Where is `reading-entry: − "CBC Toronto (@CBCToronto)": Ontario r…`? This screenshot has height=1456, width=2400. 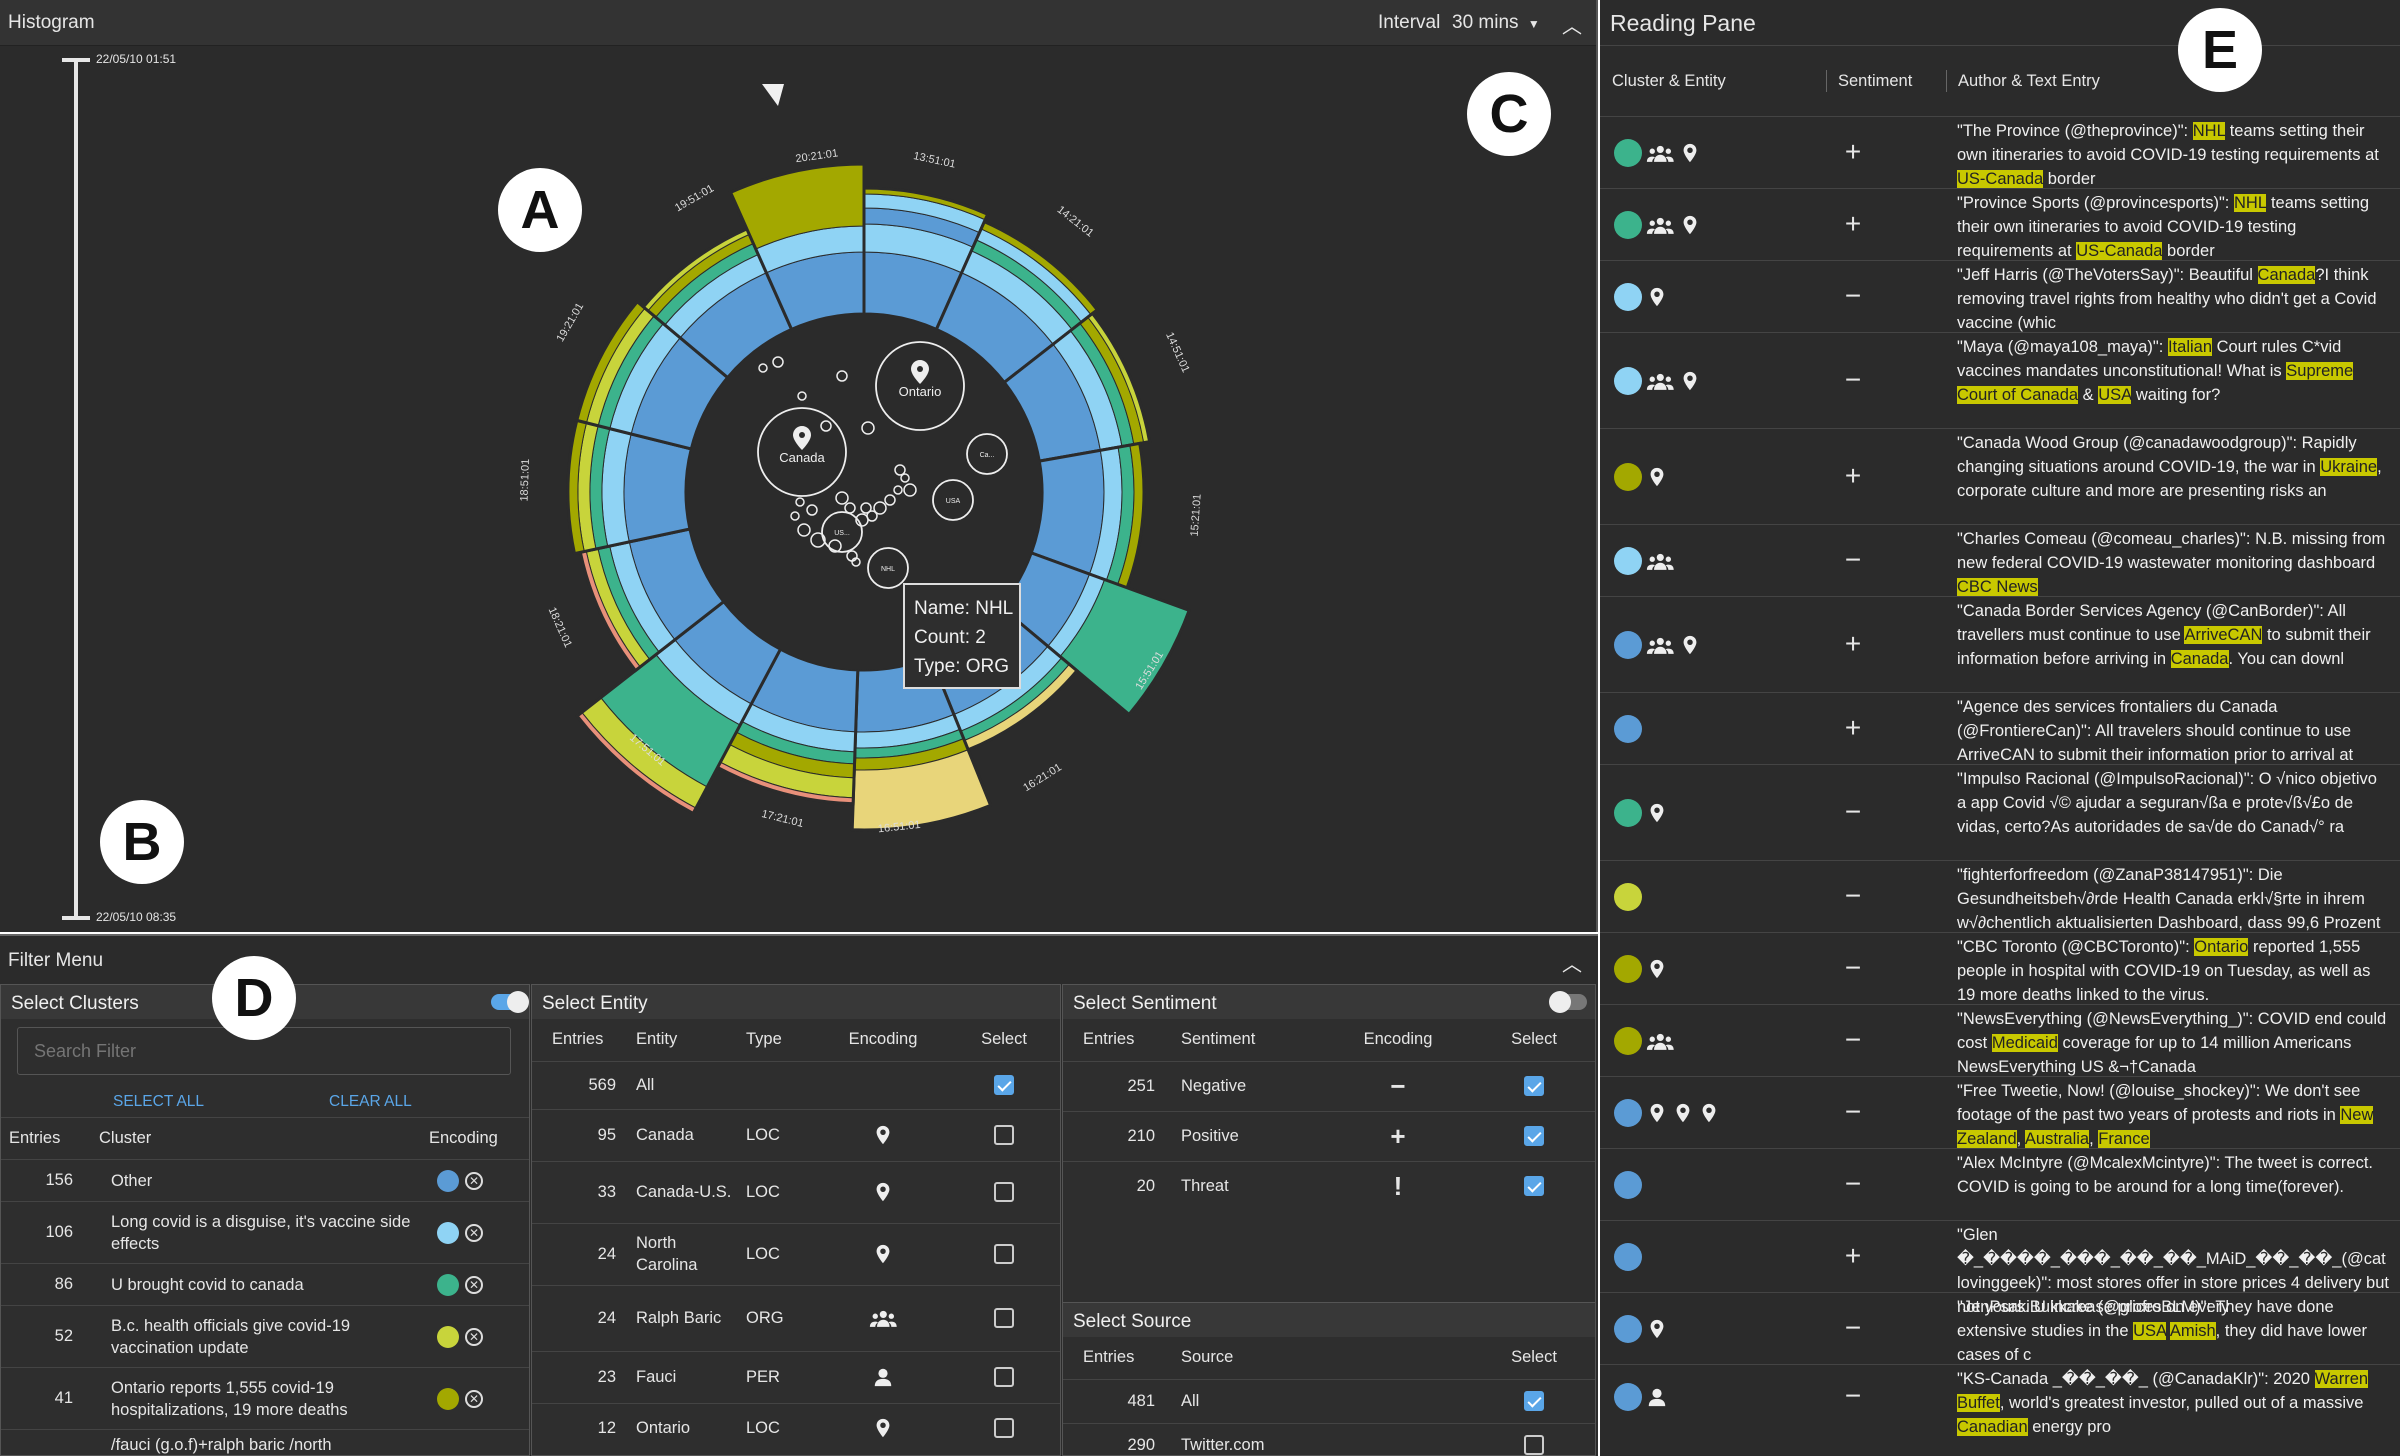 reading-entry: − "CBC Toronto (@CBCToronto)": Ontario r… is located at coordinates (2000, 968).